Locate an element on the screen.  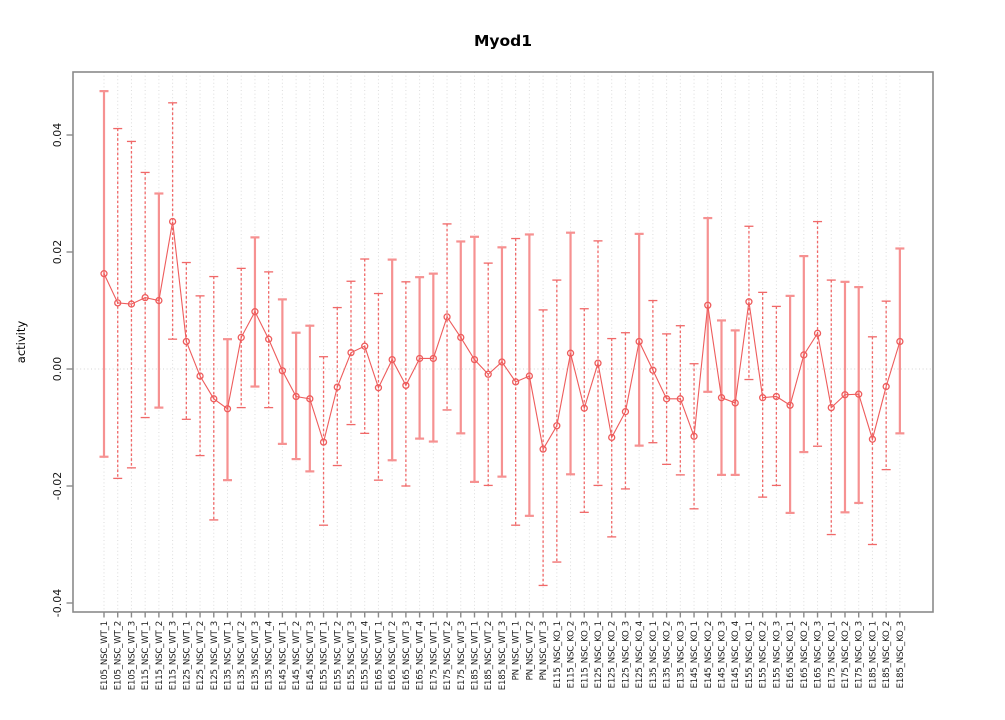
x-tick-label: PN_NSC_WT_3 is located at coordinates (544, 650).